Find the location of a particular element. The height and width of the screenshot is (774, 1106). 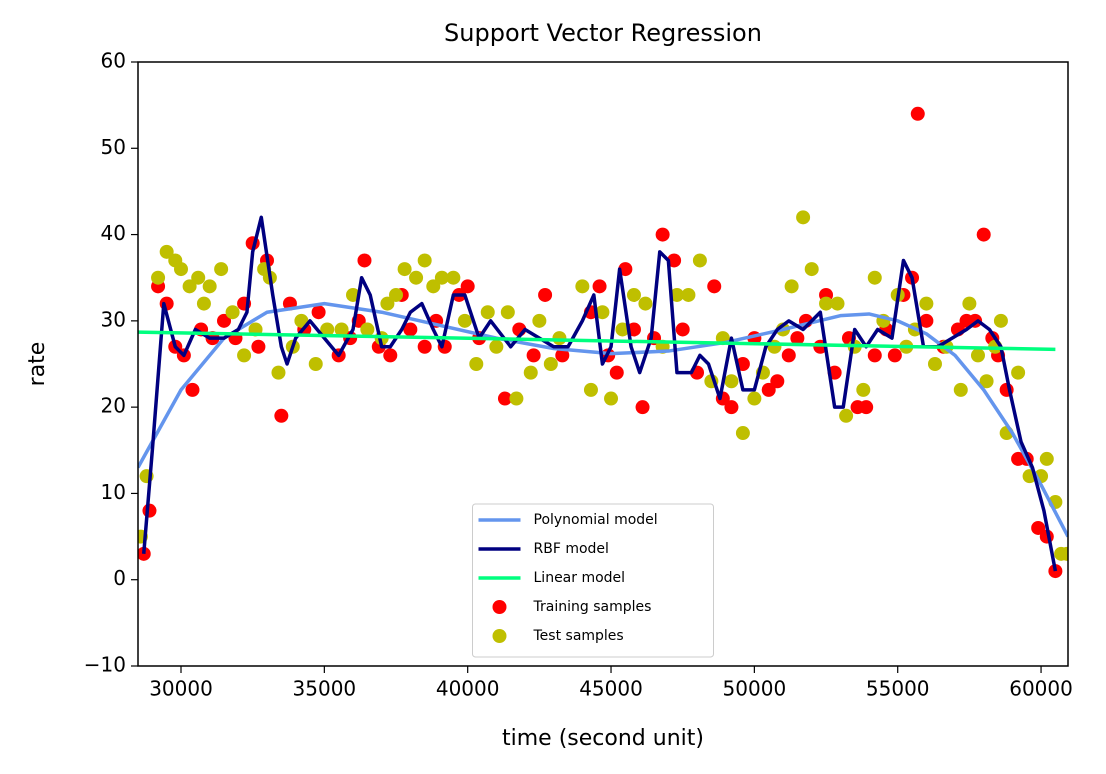

y-tick-label: 10 is located at coordinates (113, 492).